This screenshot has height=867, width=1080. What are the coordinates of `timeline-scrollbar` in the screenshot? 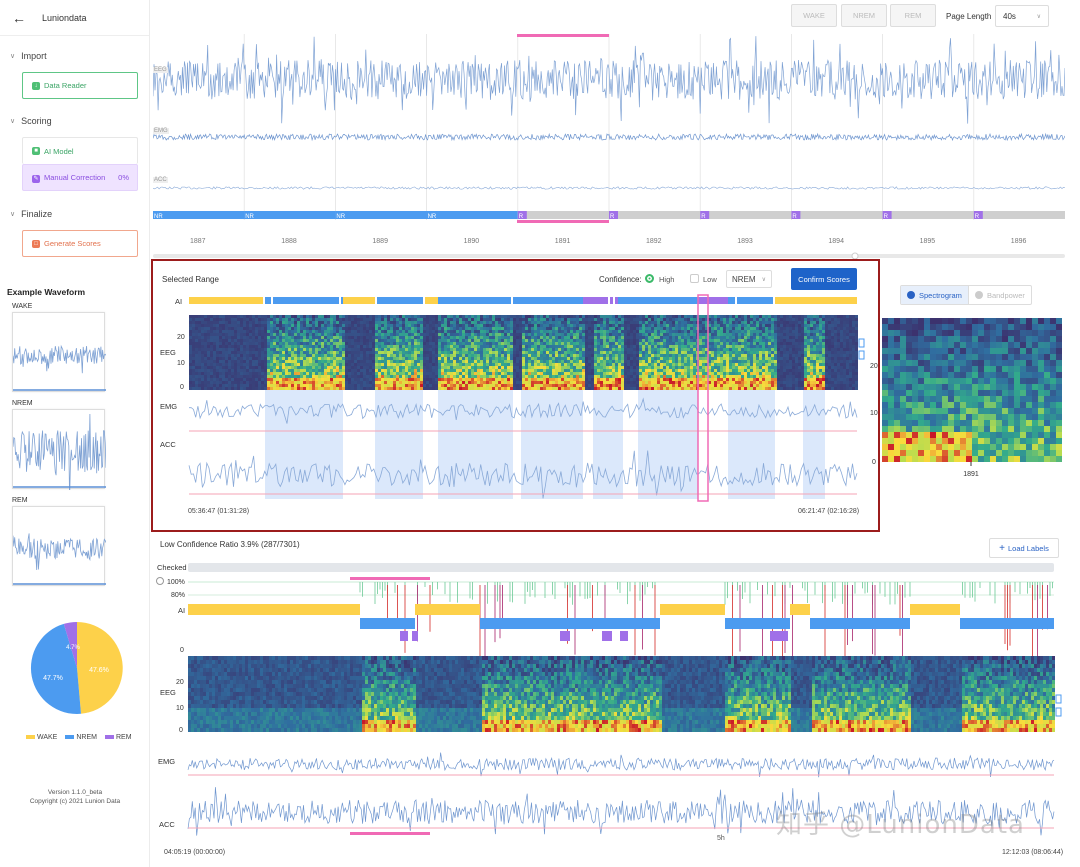 It's located at (609, 256).